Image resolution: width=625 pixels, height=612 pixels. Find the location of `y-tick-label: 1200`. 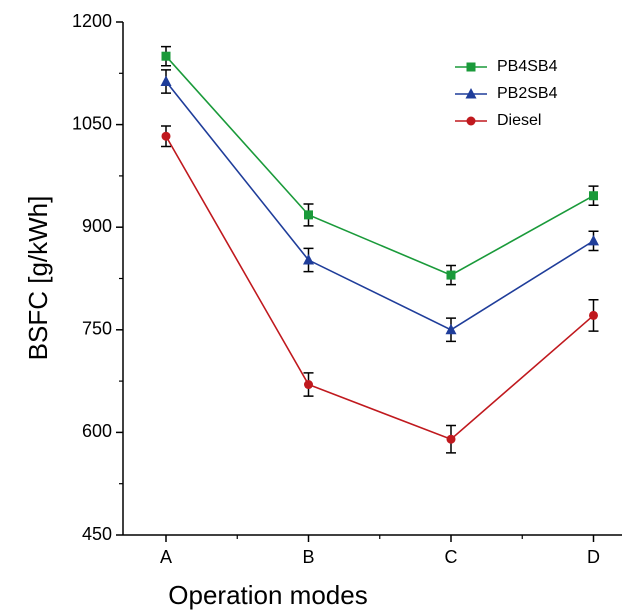

y-tick-label: 1200 is located at coordinates (92, 21).